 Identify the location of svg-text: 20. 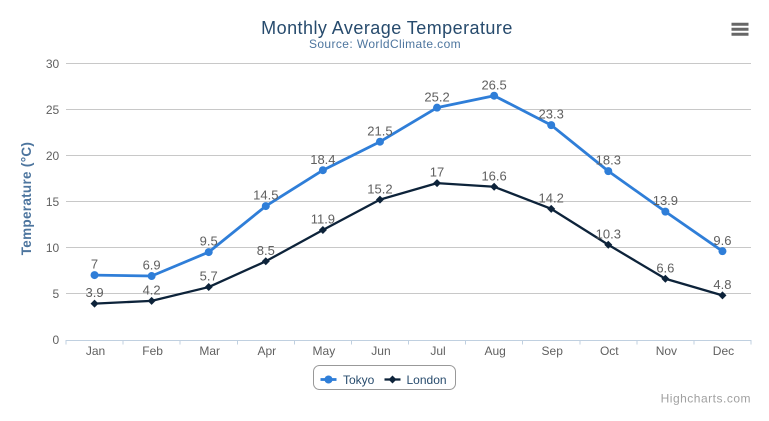
(53, 156).